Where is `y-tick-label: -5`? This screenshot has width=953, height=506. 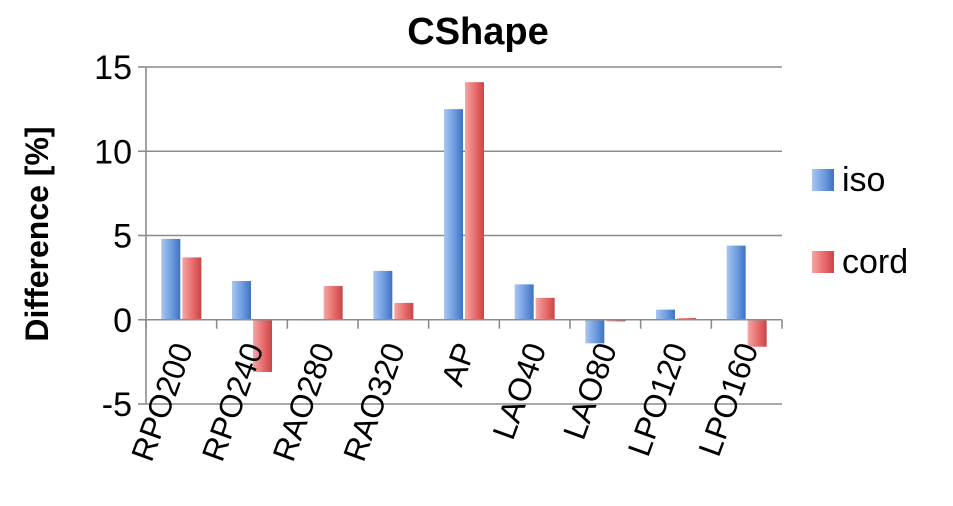 y-tick-label: -5 is located at coordinates (117, 405).